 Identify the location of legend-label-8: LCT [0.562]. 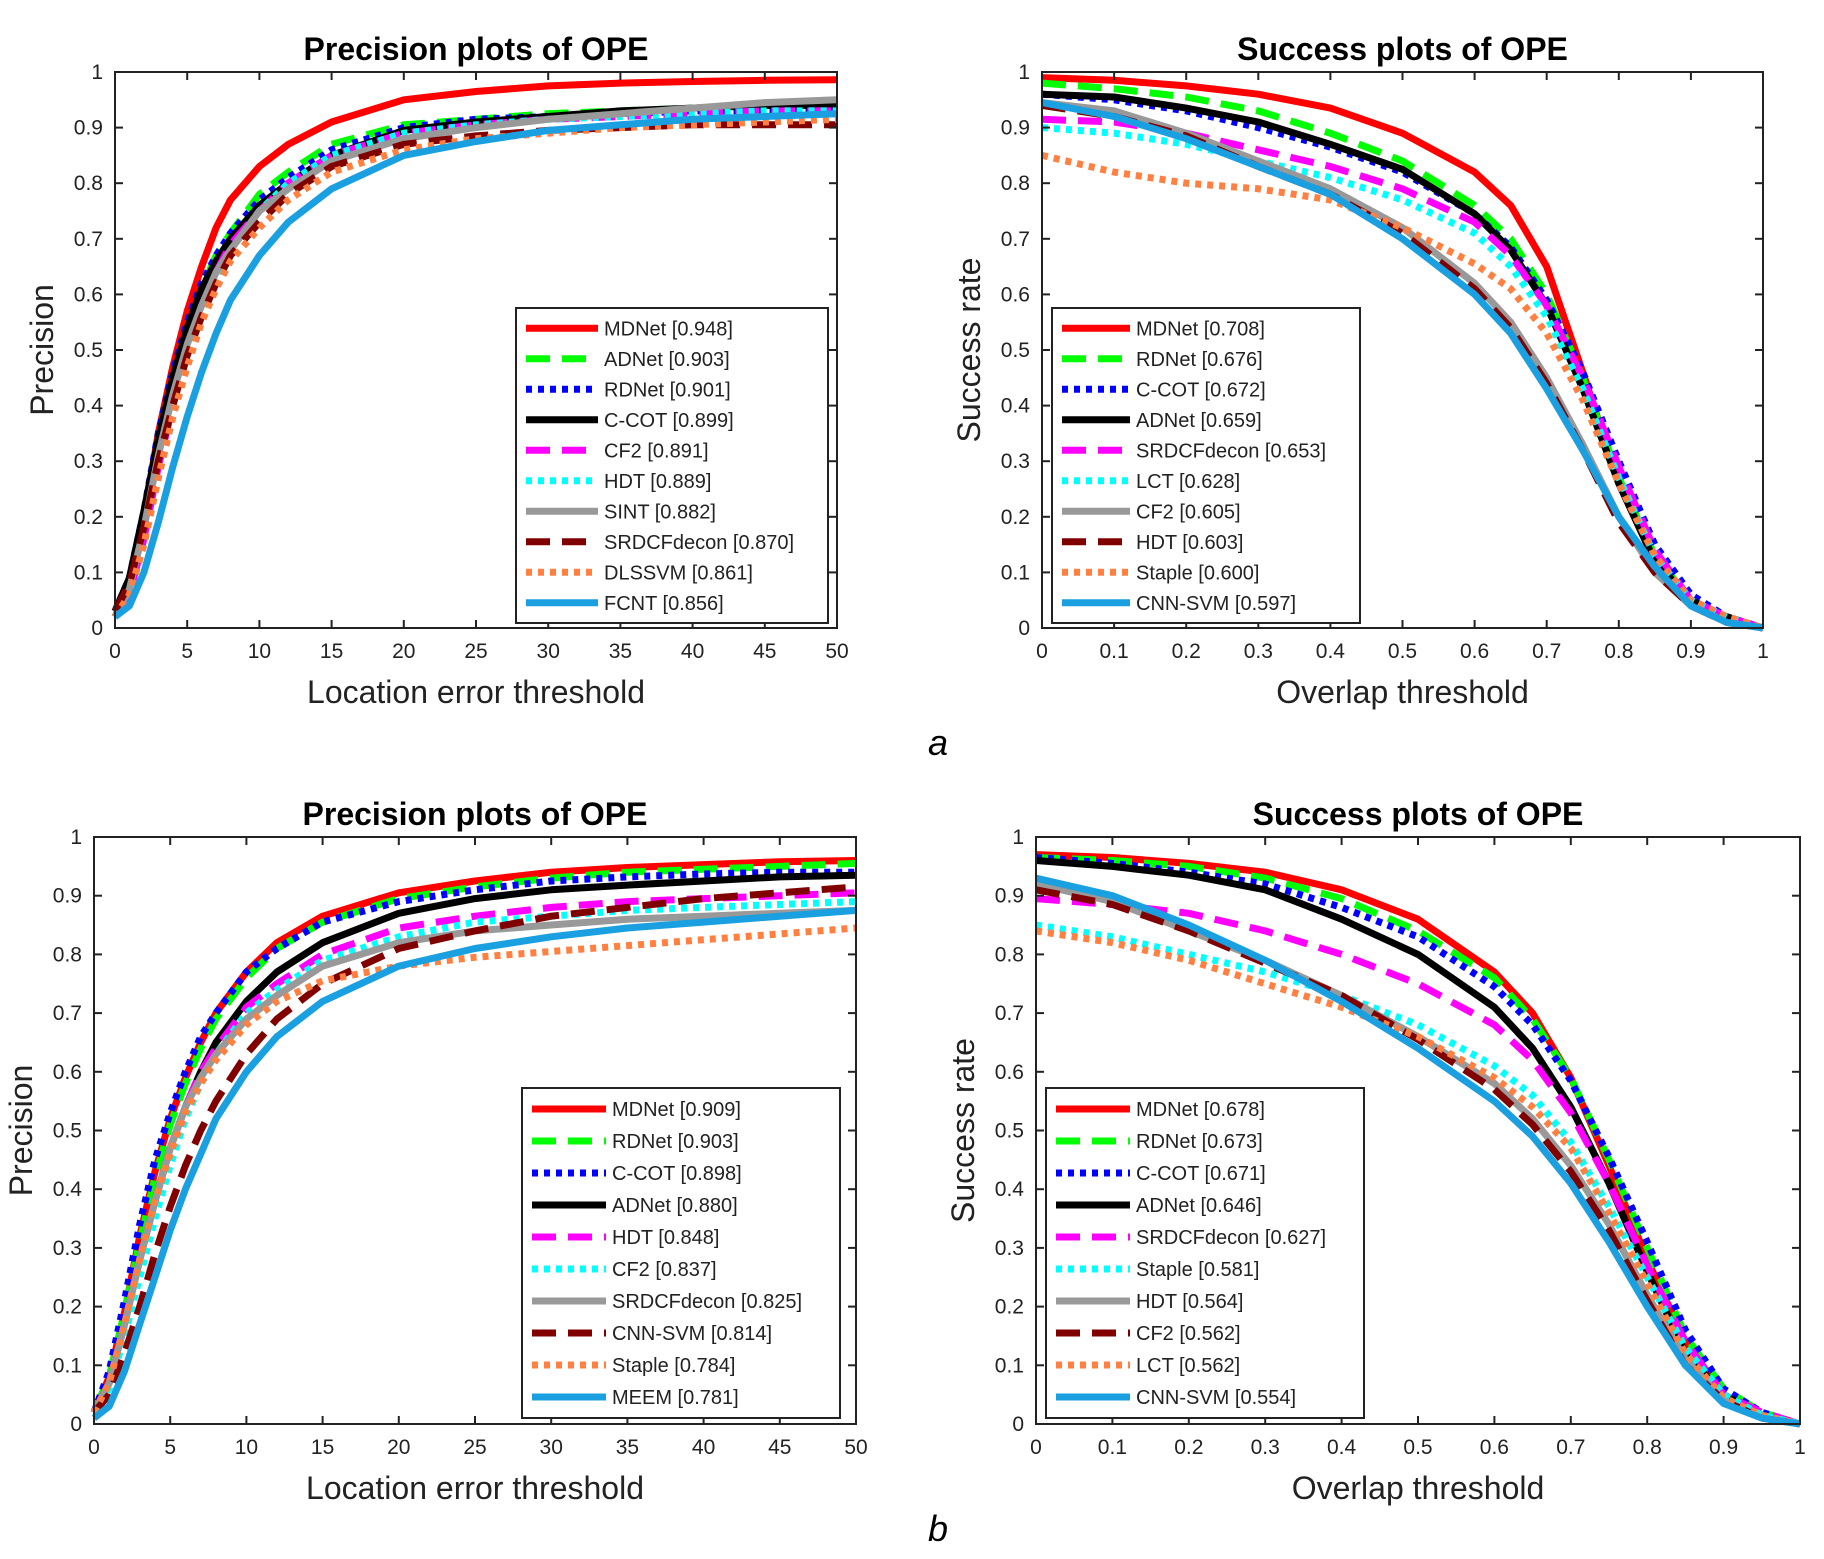
(1188, 1366).